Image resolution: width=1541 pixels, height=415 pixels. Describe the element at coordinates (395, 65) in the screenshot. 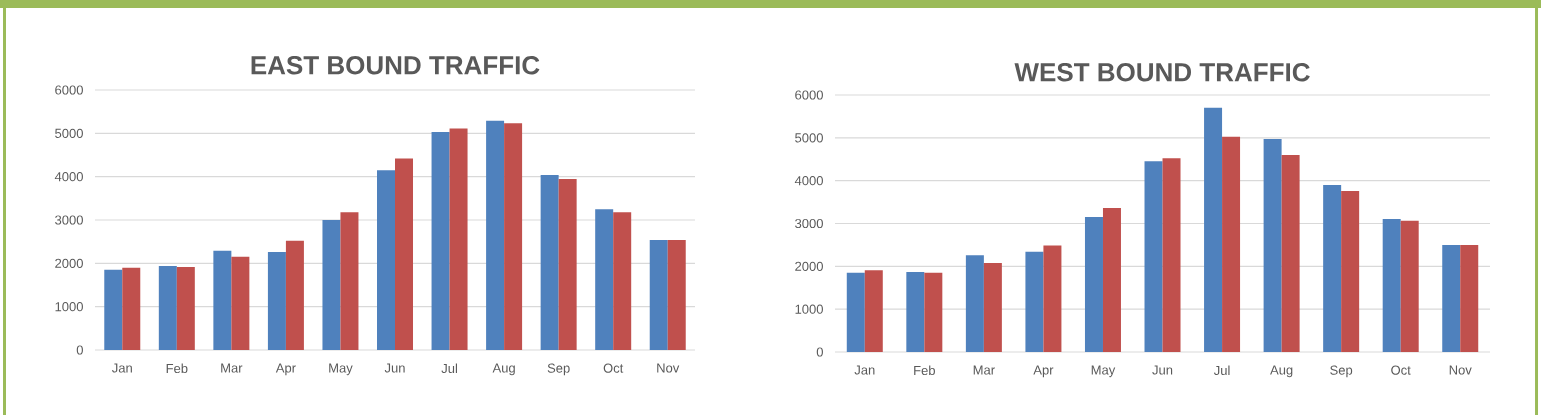

I see `chart-title: EAST BOUND TRAFFIC` at that location.